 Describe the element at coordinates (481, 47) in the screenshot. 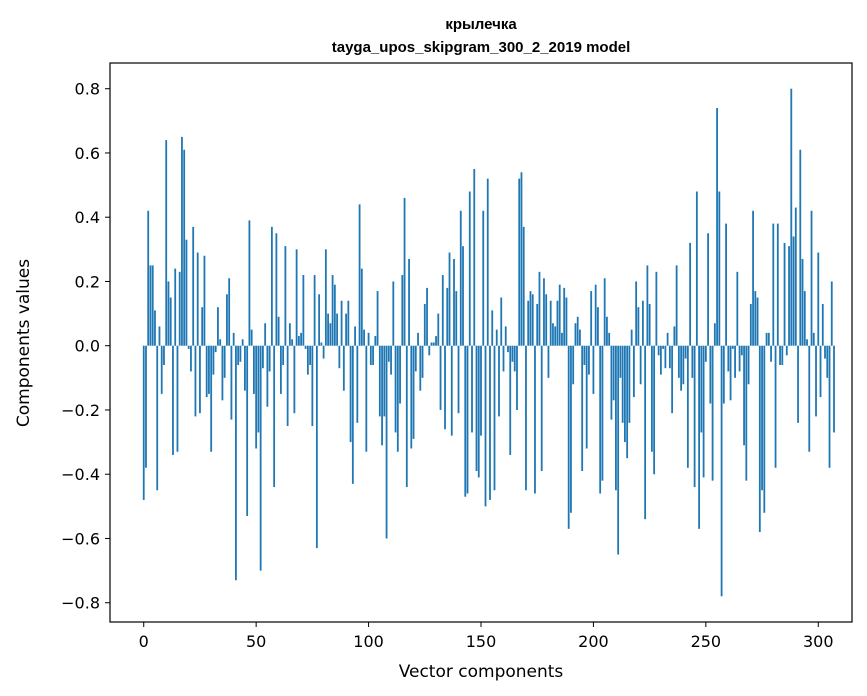

I see `chart-subtitle: tayga_upos_skipgram_300_2_2019 model` at that location.